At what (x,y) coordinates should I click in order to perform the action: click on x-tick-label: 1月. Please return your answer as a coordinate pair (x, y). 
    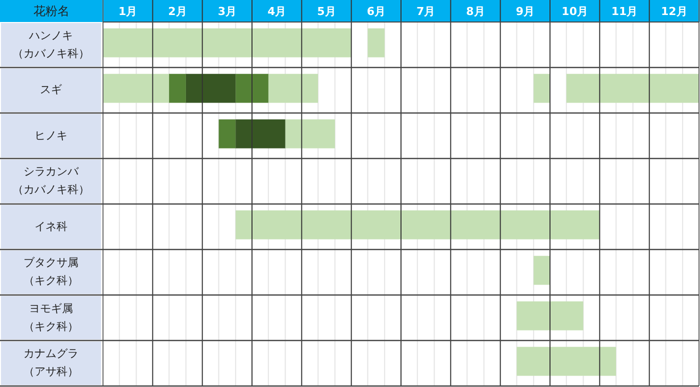
    Looking at the image, I should click on (128, 11).